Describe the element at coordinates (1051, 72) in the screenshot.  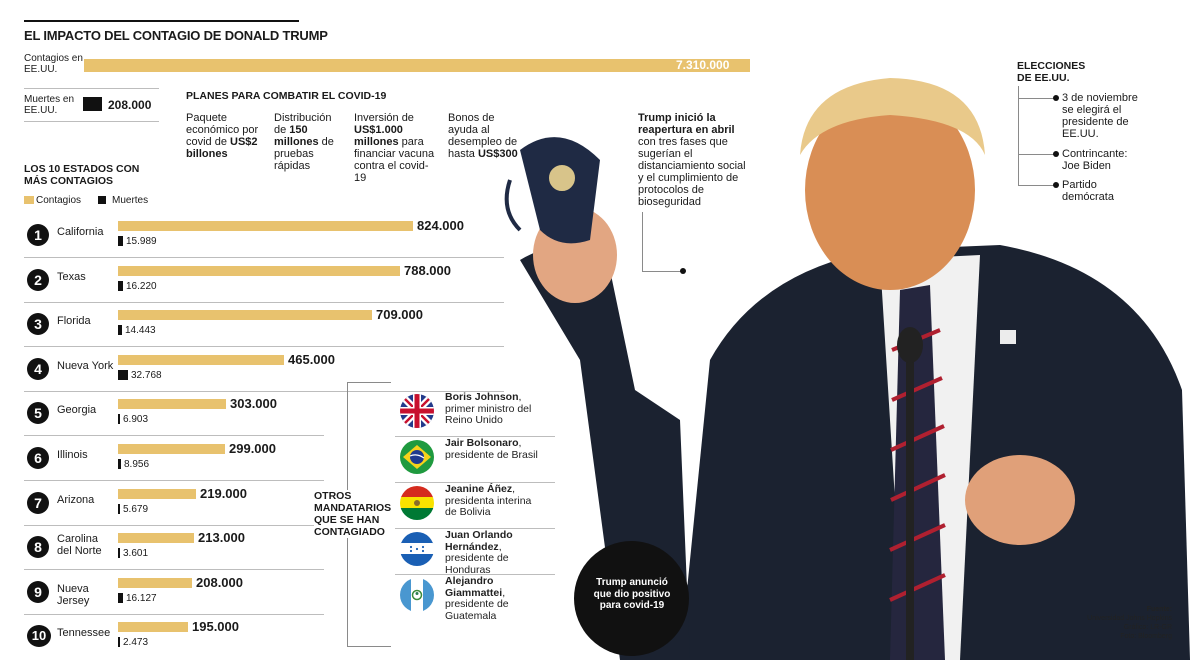
I see `elecciones-title: ELECCIONES DE EE.UU.` at that location.